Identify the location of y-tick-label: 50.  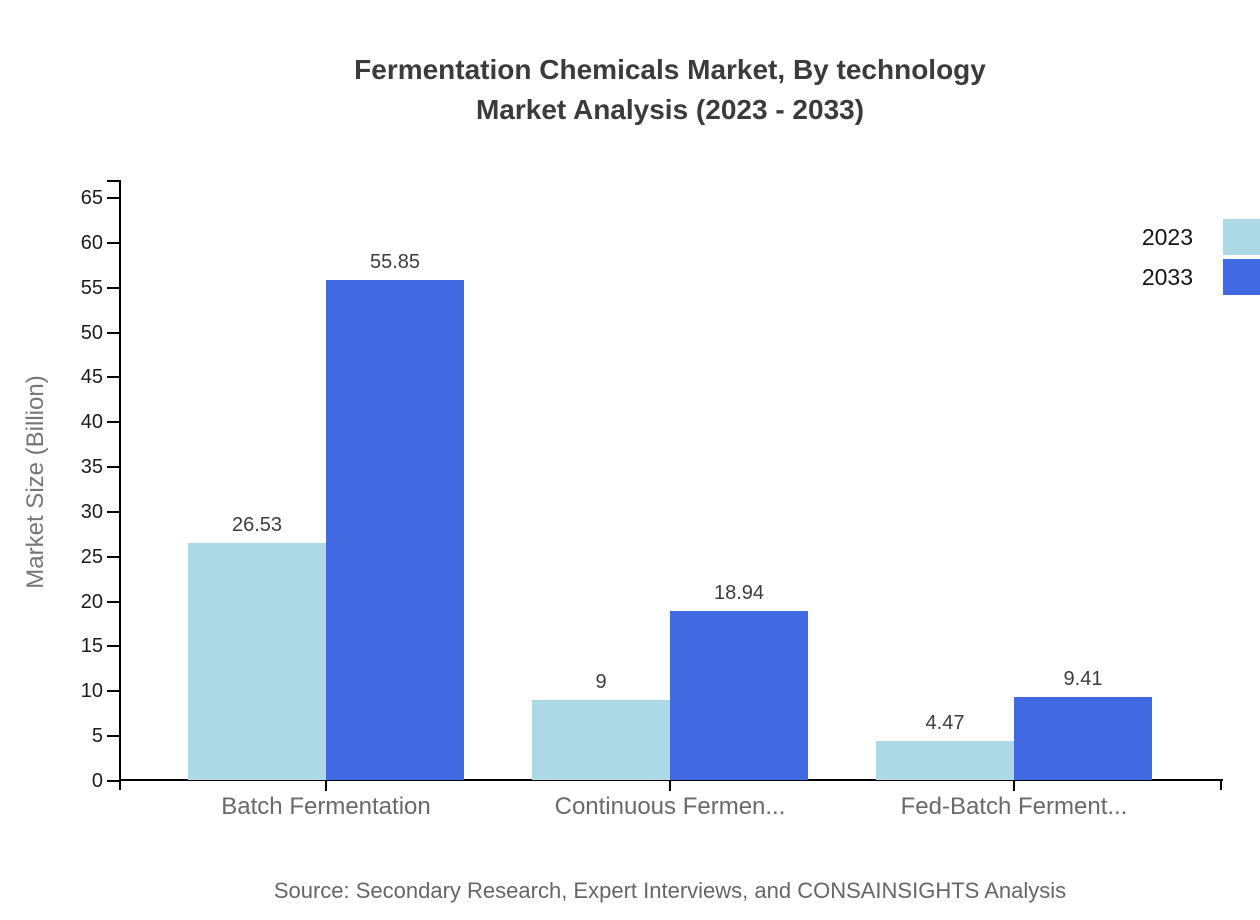
(91, 333).